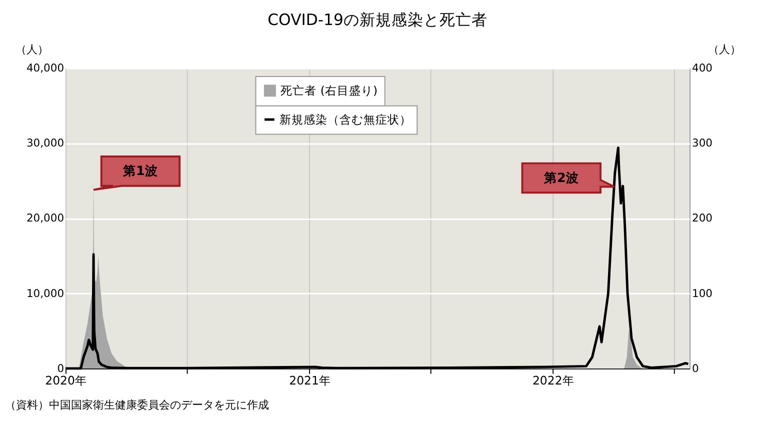 The image size is (758, 429). Describe the element at coordinates (45, 293) in the screenshot. I see `y-tick-label: 10,000` at that location.